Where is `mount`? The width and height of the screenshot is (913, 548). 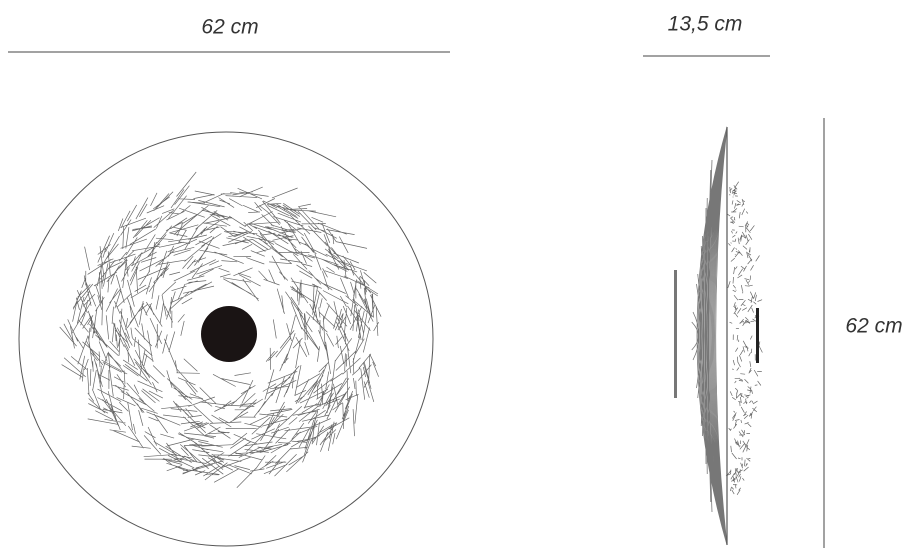 mount is located at coordinates (675, 334).